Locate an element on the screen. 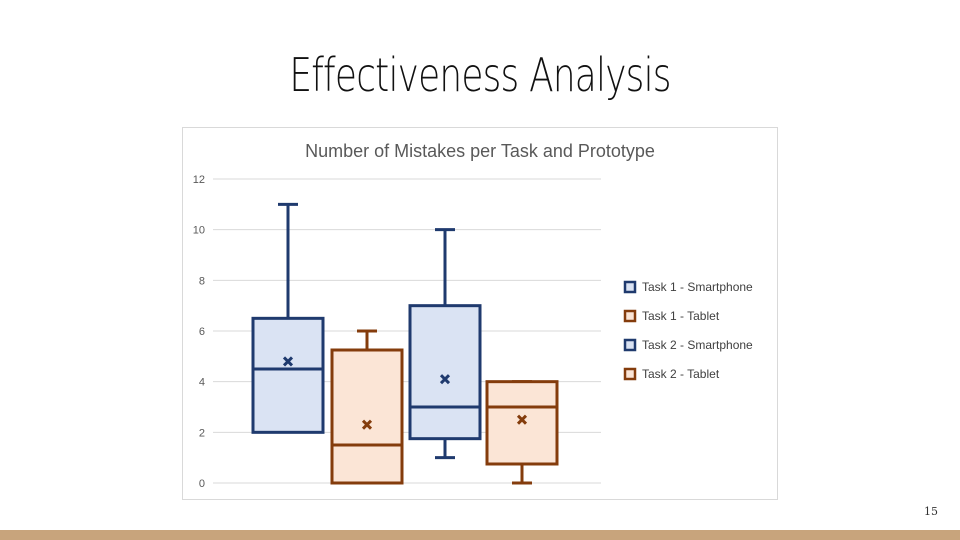  legend-label: Task 2 - Tablet is located at coordinates (681, 374).